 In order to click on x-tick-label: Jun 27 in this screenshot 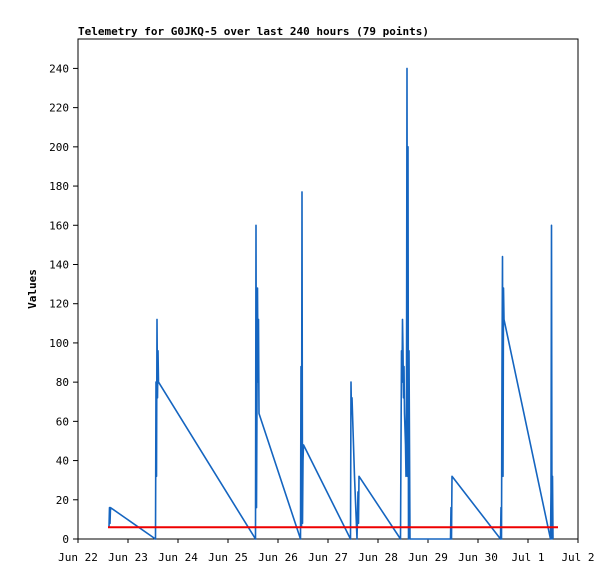, I will do `click(328, 557)`.